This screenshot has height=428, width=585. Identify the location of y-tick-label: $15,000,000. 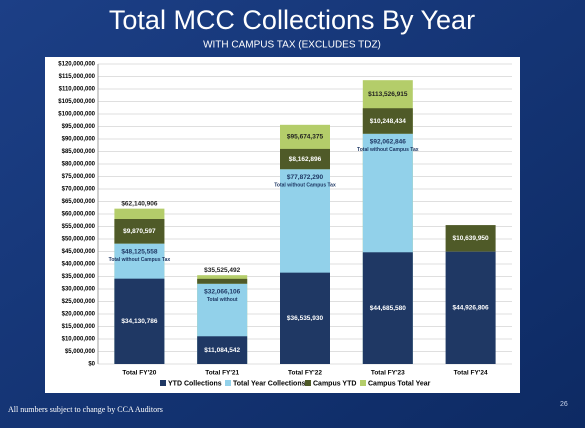
(79, 327).